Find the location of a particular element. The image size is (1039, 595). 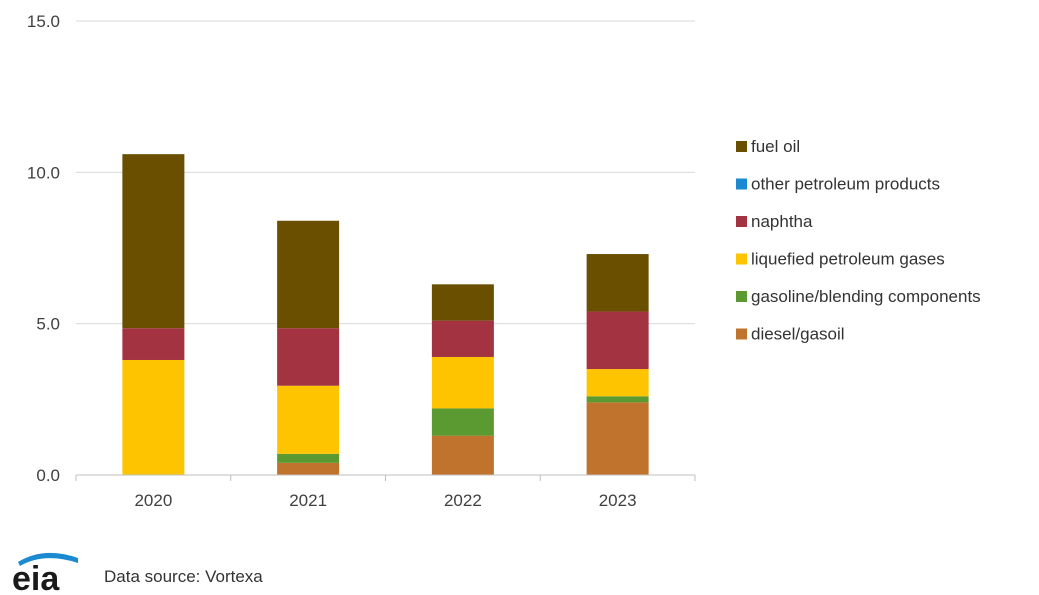

y-tick-label: 15.0 is located at coordinates (43, 21).